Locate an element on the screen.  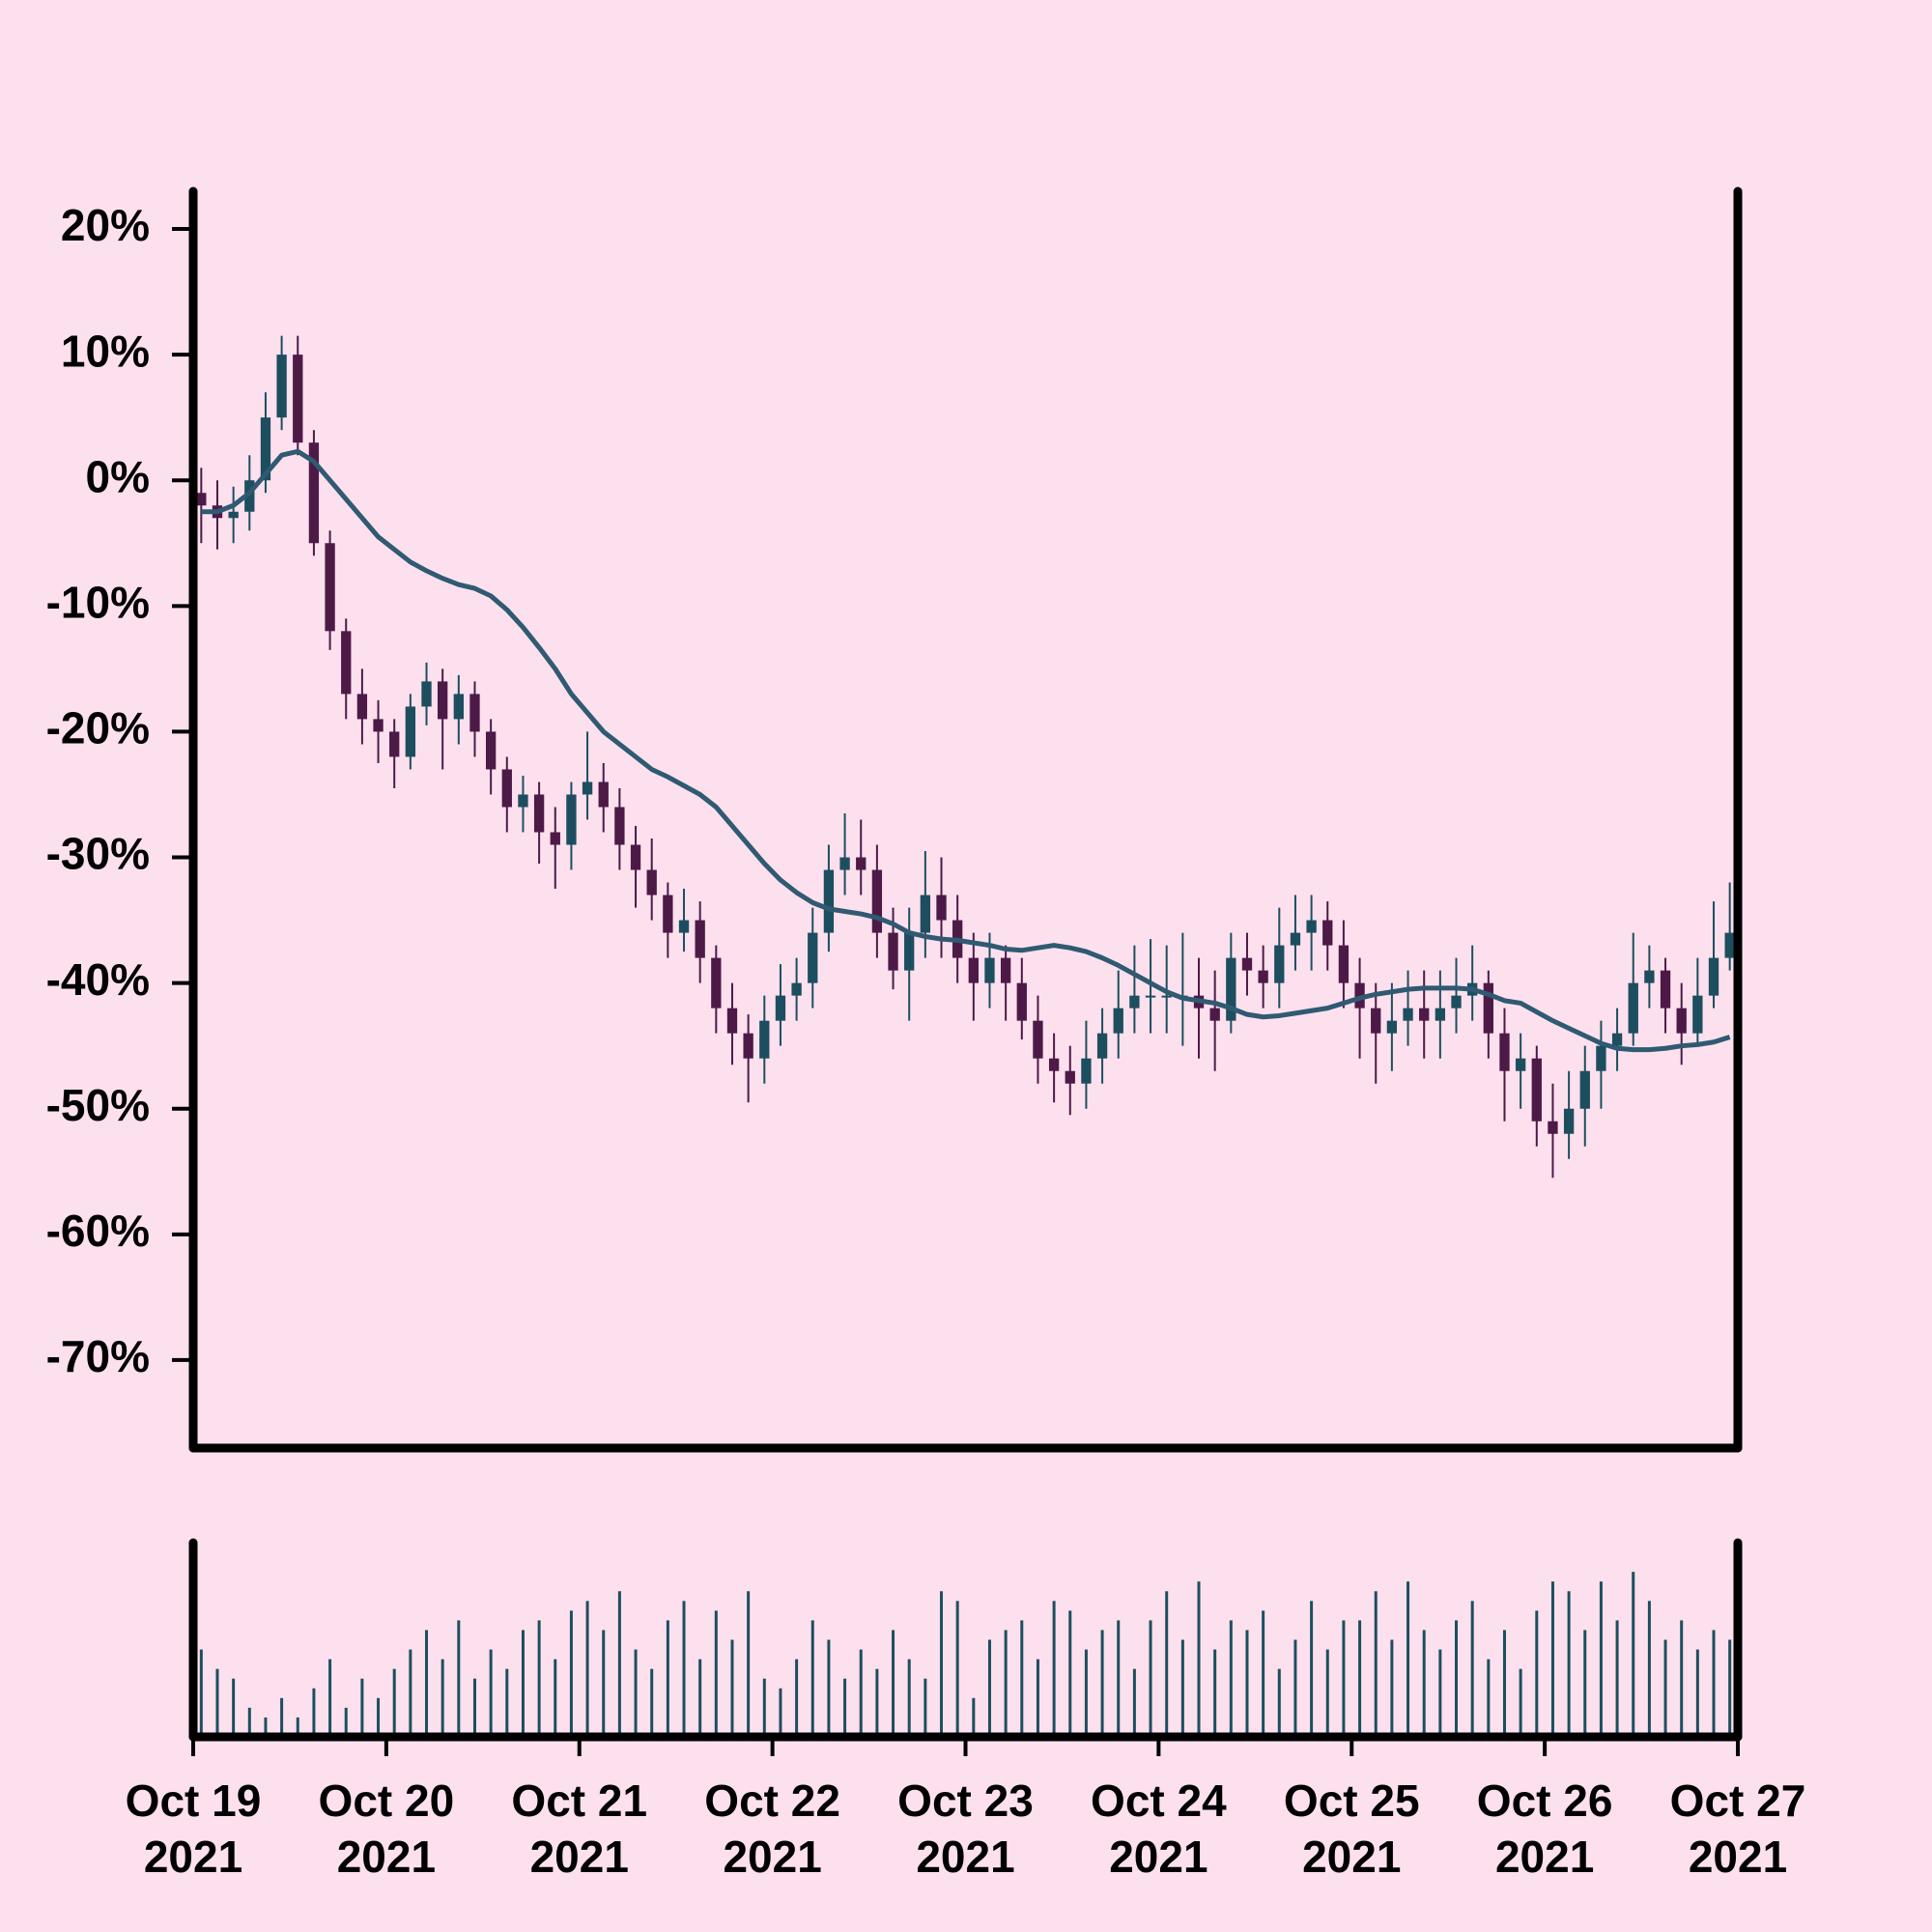
x-tick-label: Oct 22 2021 is located at coordinates (772, 1829).